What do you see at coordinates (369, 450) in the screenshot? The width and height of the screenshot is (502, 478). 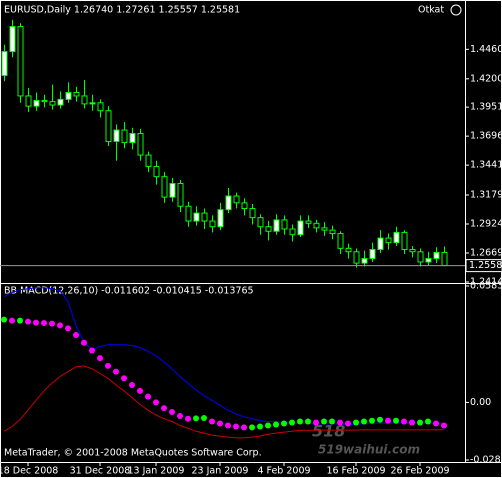 I see `watermark-url: 519waihui.com` at bounding box center [369, 450].